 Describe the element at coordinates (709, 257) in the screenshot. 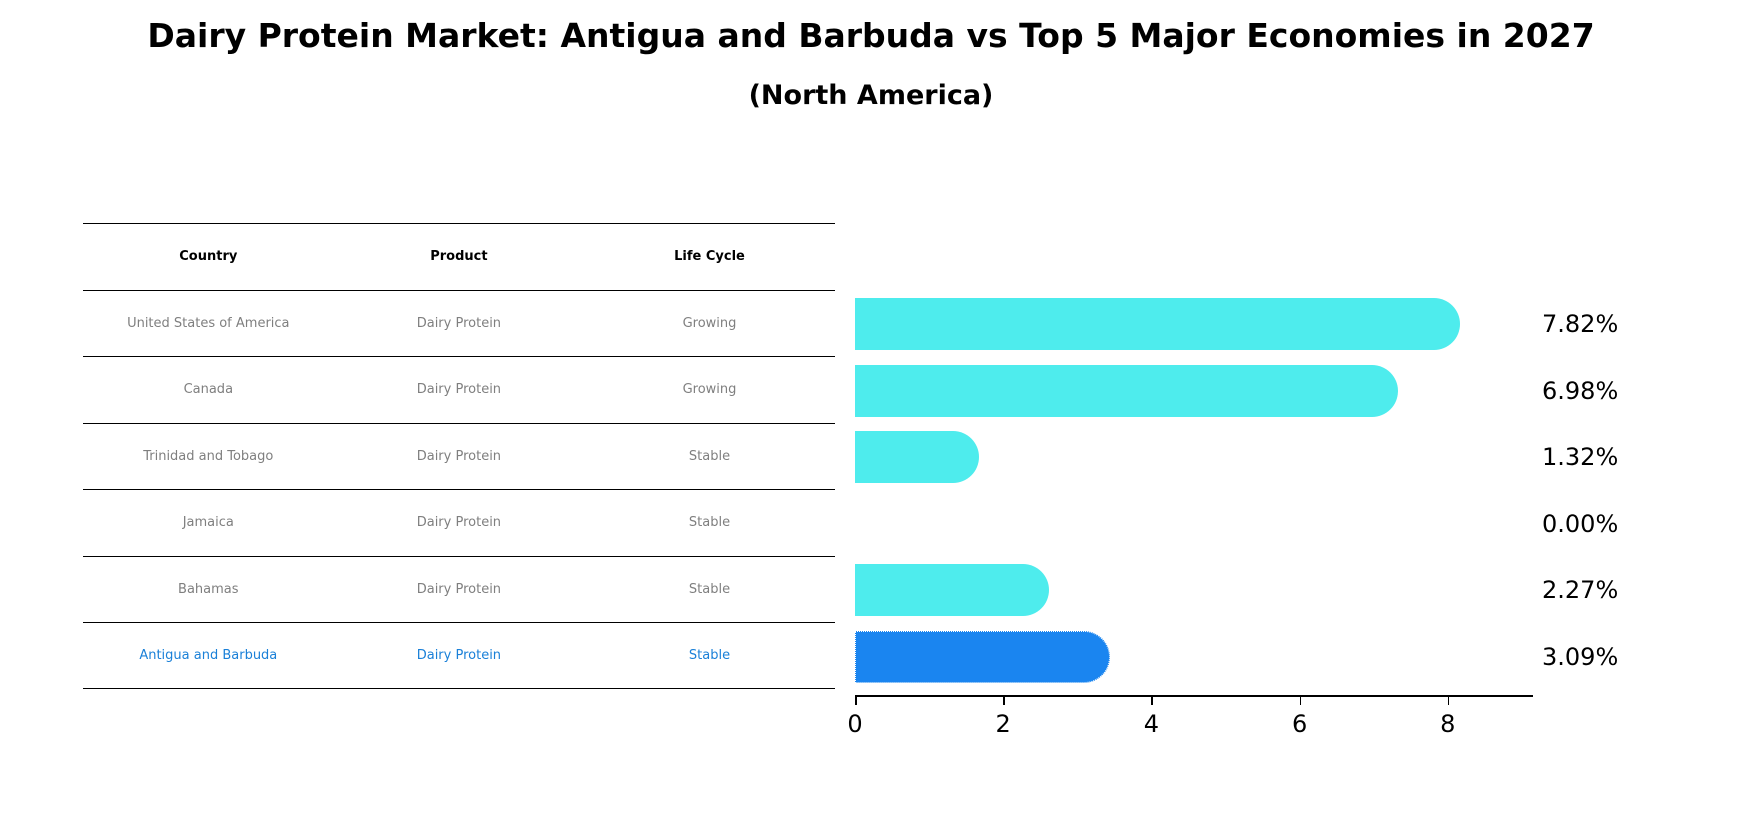

I see `header-life-cycle: Life Cycle` at that location.